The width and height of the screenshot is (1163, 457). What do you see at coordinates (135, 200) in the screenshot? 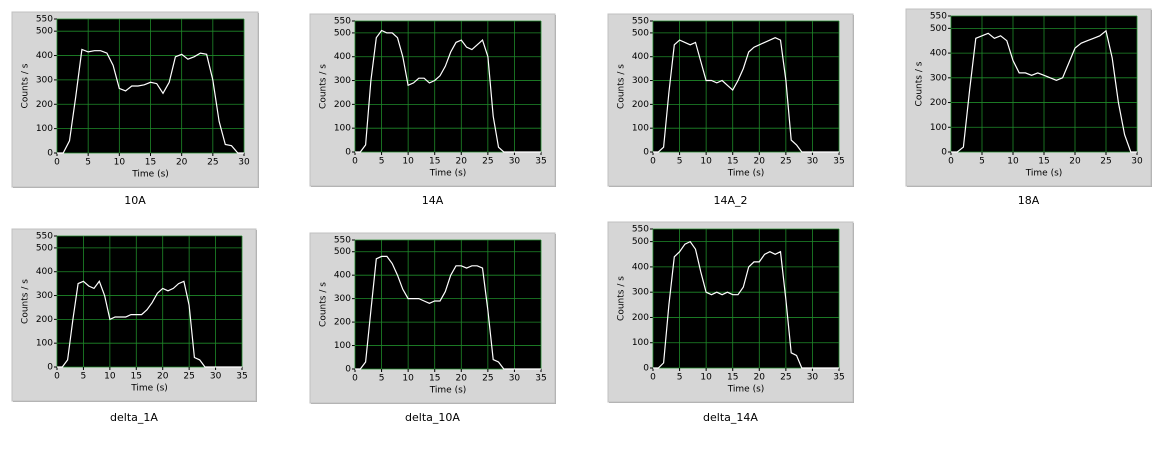
I see `file-name: 10A` at bounding box center [135, 200].